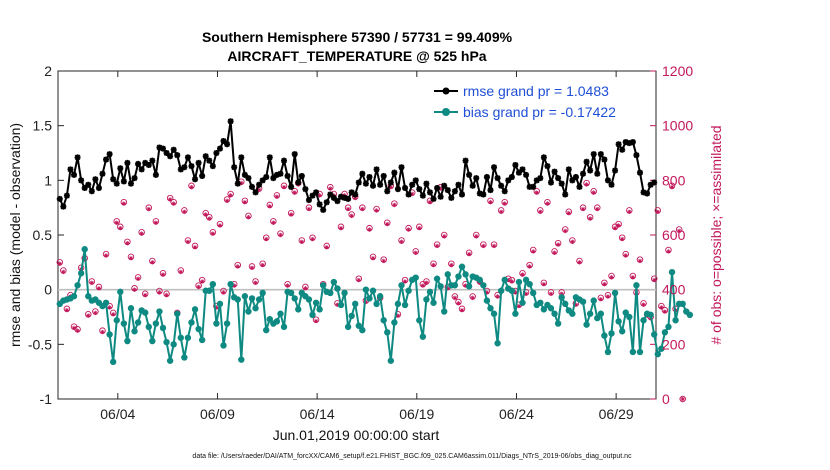  I want to click on y-tick-label: -1, so click(46, 399).